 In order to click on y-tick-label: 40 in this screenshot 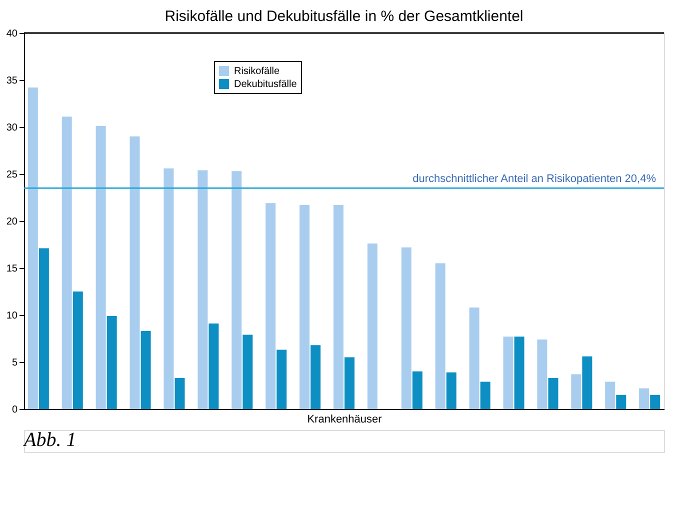, I will do `click(12, 34)`.